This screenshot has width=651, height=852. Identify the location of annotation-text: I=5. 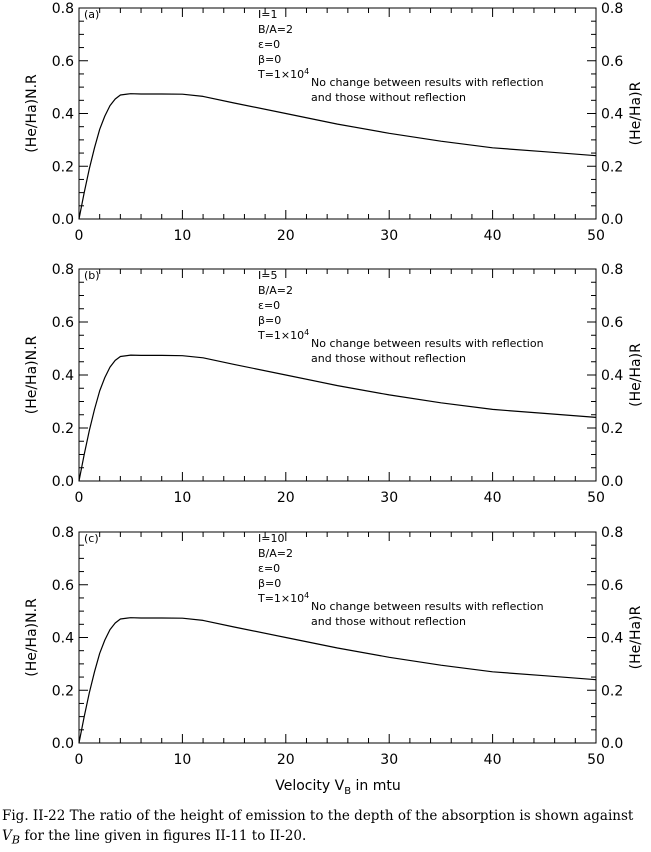
(267, 275).